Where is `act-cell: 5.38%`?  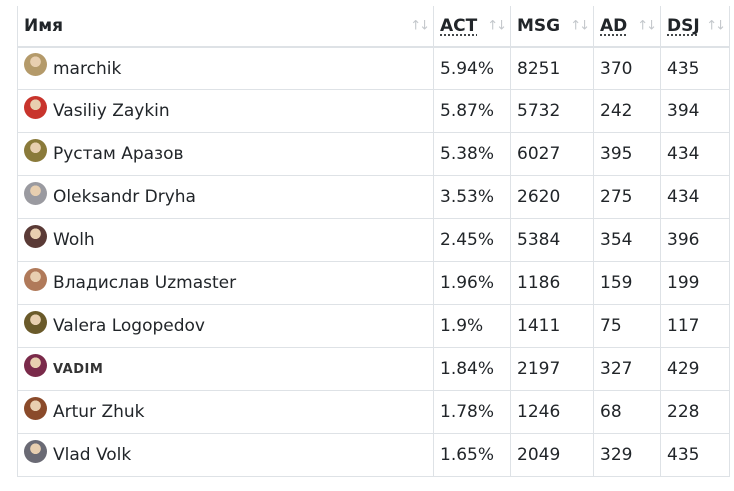
act-cell: 5.38% is located at coordinates (472, 154).